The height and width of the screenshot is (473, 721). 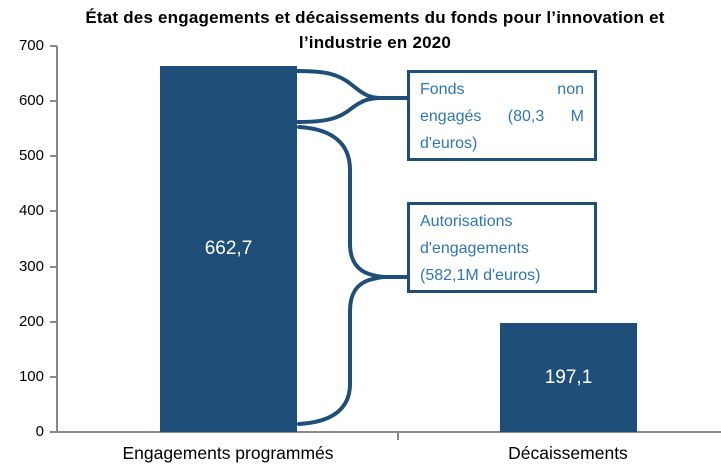 I want to click on x-axis-line, so click(x=388, y=432).